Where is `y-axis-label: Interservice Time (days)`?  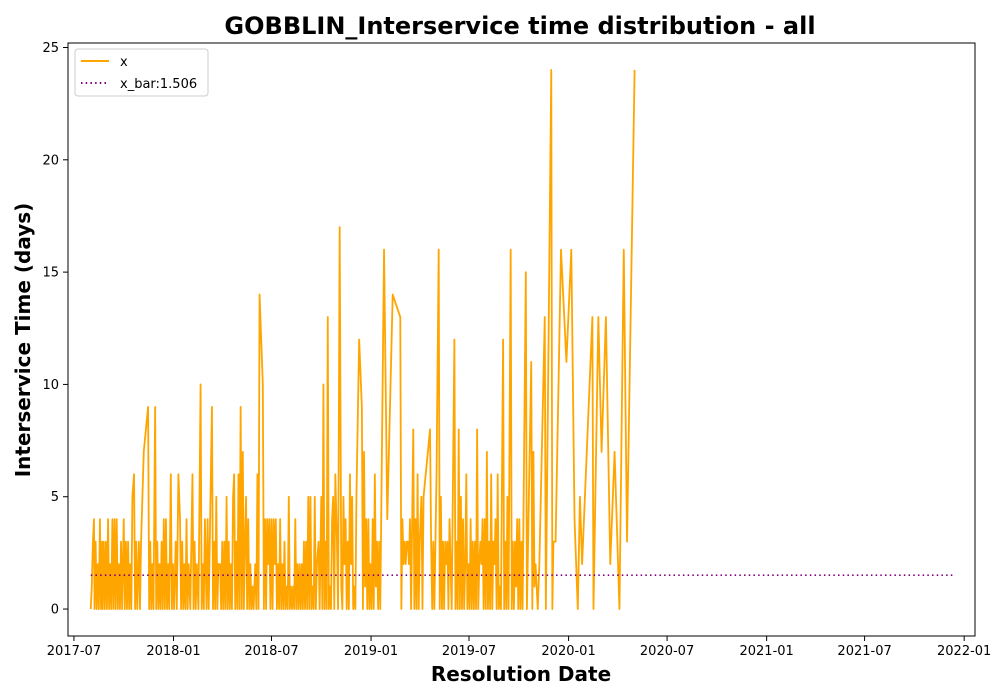
y-axis-label: Interservice Time (days) is located at coordinates (23, 340).